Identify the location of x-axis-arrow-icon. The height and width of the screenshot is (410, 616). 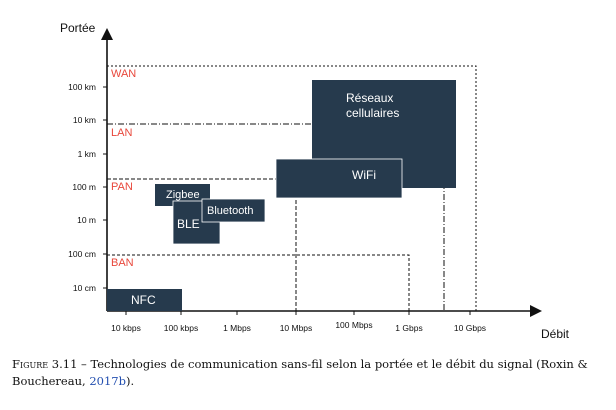
(536, 311).